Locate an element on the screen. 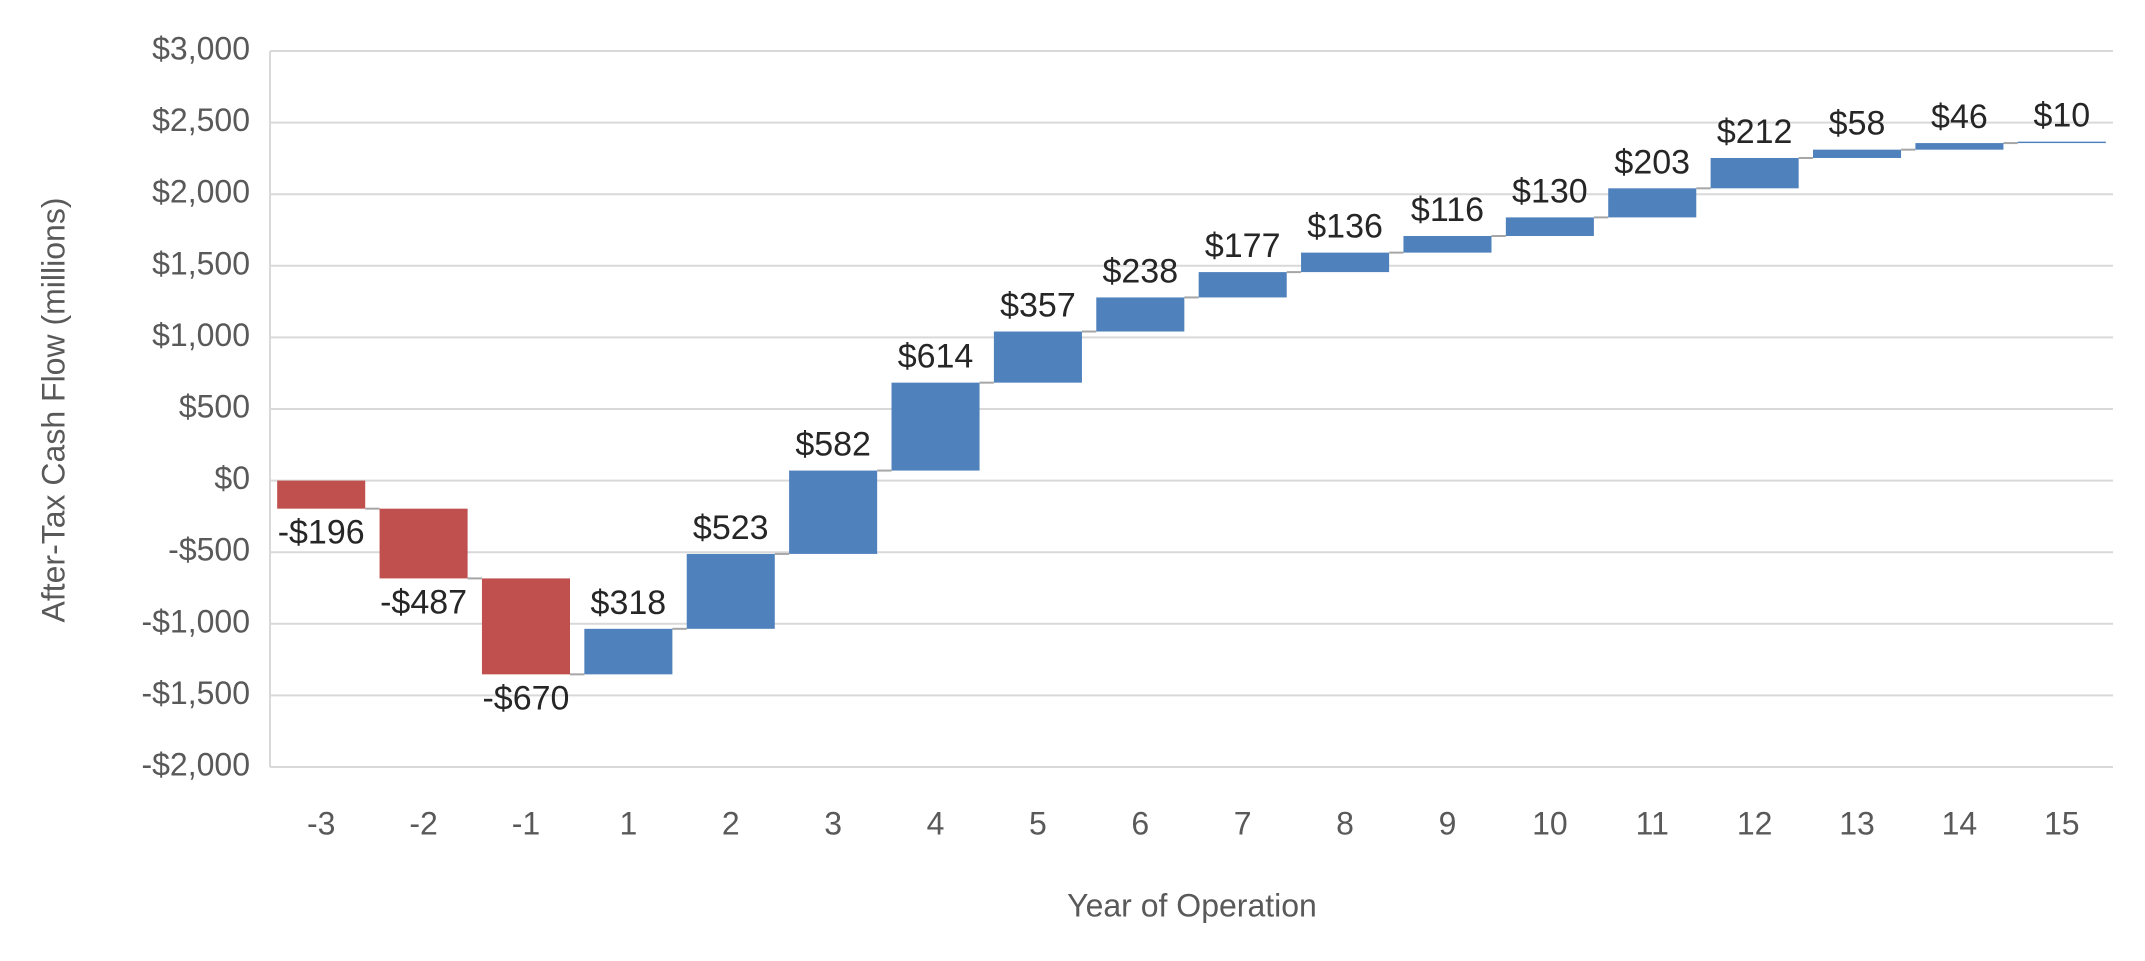 This screenshot has width=2145, height=961. x-tick-label: 4 is located at coordinates (936, 823).